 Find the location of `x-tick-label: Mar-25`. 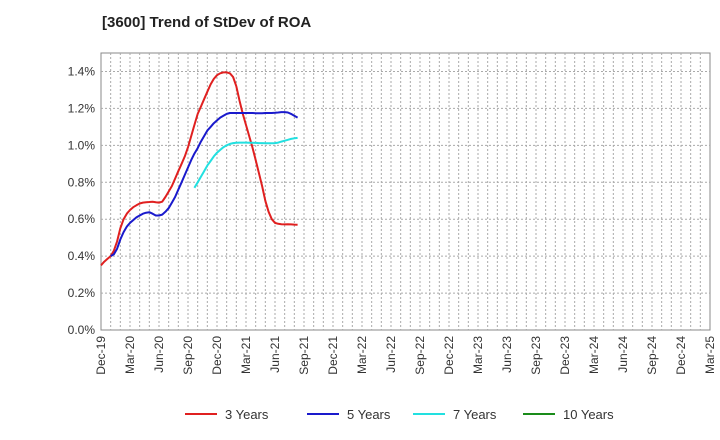

x-tick-label: Mar-25 is located at coordinates (710, 355).